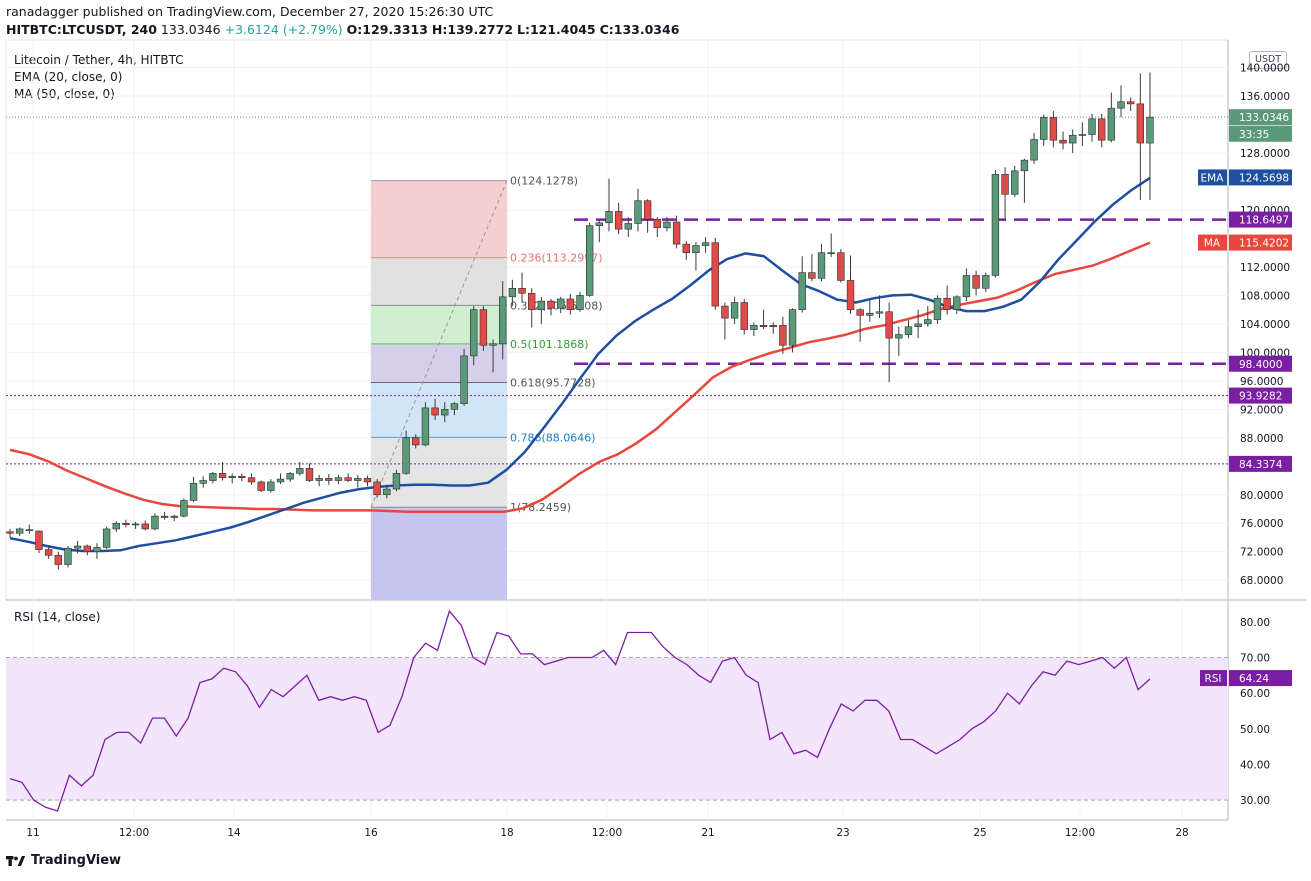 Image resolution: width=1311 pixels, height=881 pixels. What do you see at coordinates (1268, 60) in the screenshot?
I see `currency-button: USDT` at bounding box center [1268, 60].